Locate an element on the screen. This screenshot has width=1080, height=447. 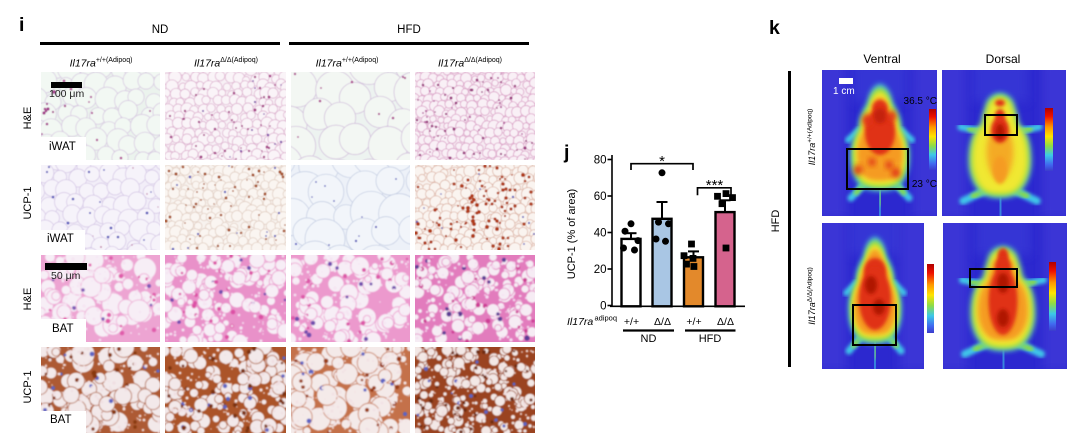
svg-text: 60 is located at coordinates (600, 197).